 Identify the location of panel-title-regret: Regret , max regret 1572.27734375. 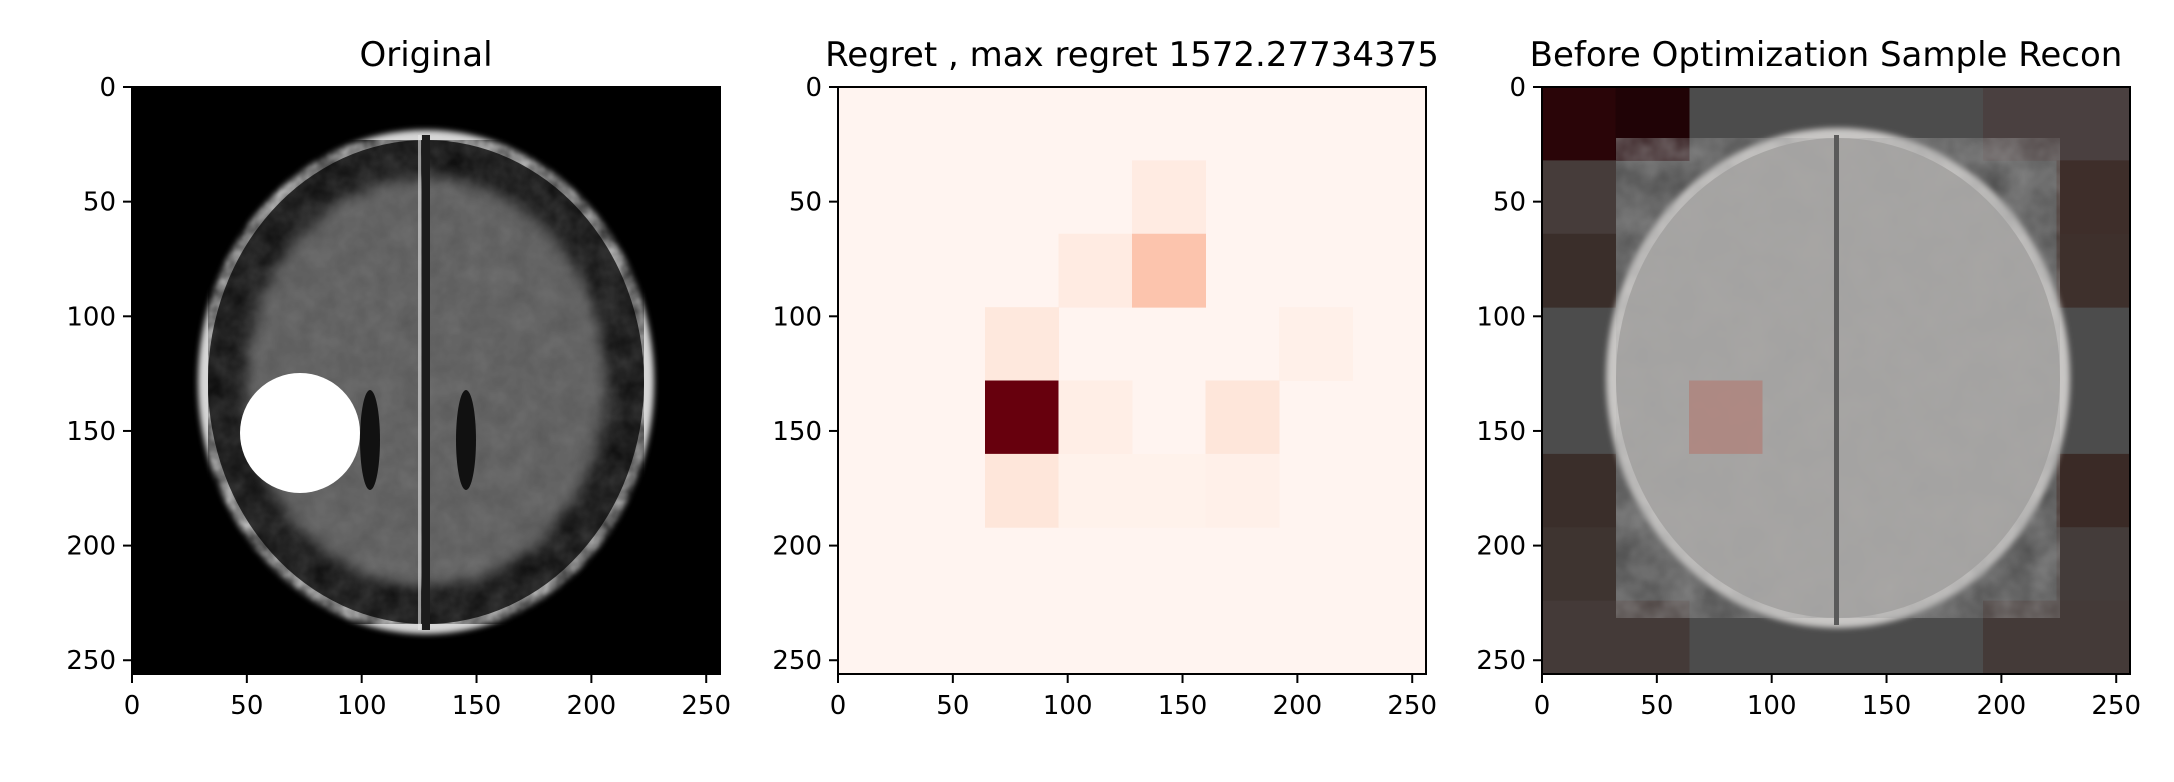
(1132, 55).